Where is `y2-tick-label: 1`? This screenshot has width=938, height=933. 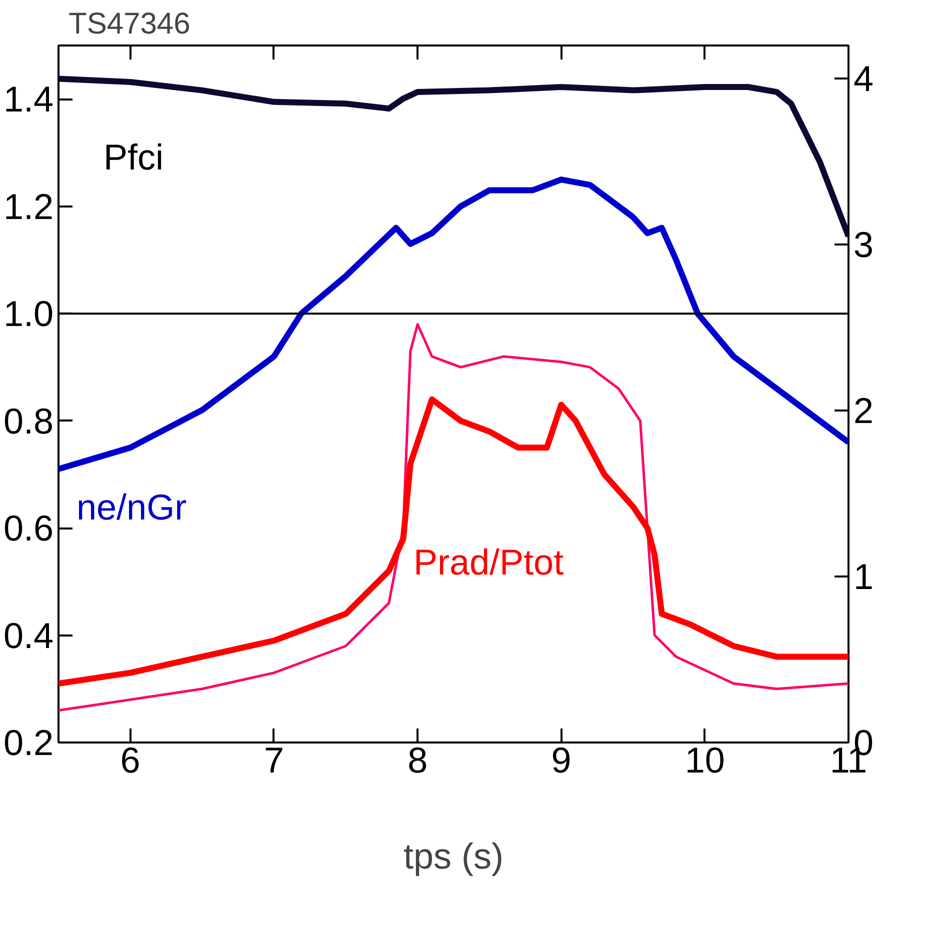
y2-tick-label: 1 is located at coordinates (864, 577).